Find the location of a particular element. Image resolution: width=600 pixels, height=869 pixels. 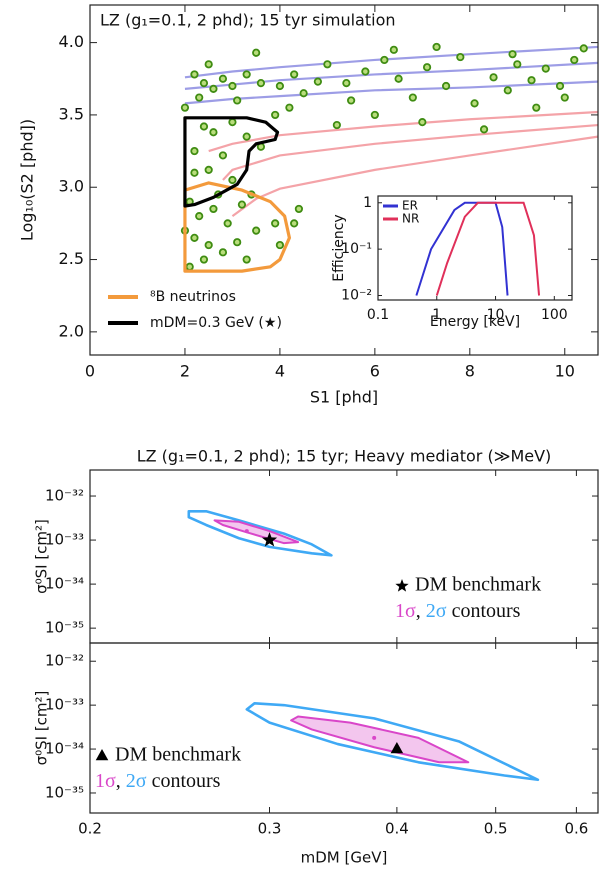

x-tick-label: 4 is located at coordinates (280, 371).